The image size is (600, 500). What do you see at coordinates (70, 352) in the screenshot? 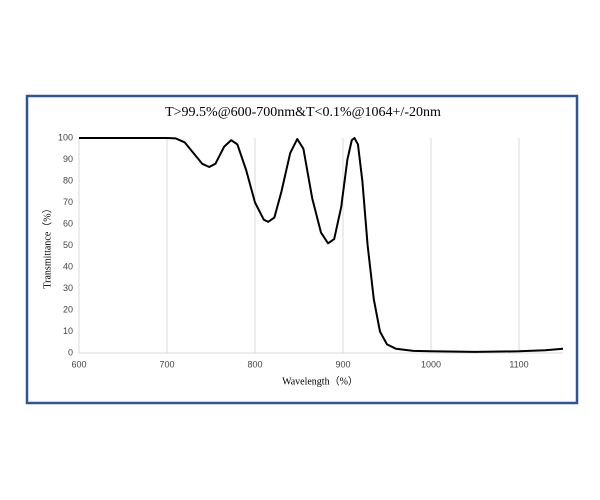
I see `y-tick-label: 0` at bounding box center [70, 352].